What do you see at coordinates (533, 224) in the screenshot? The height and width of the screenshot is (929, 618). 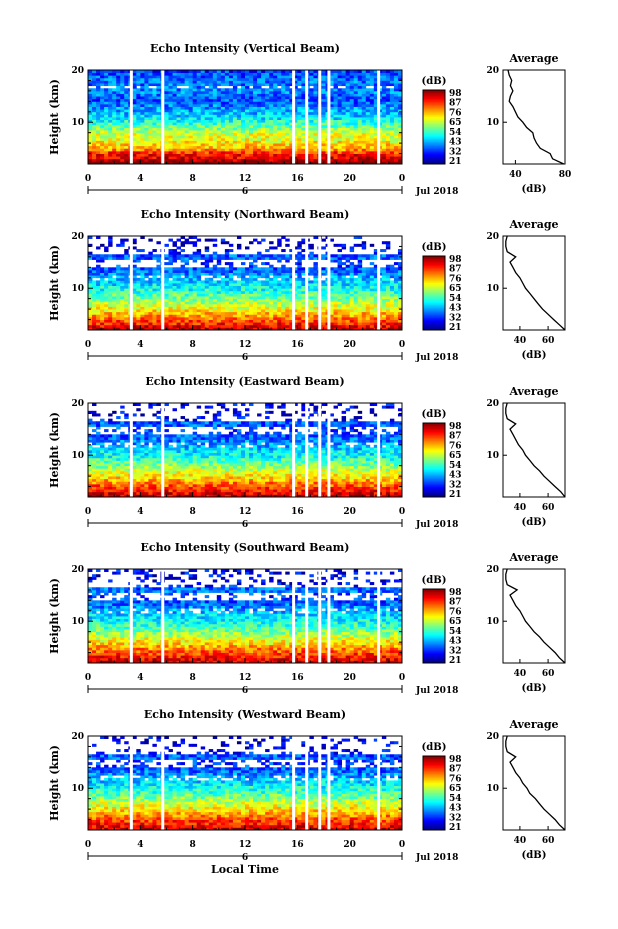 I see `average-title: Average` at bounding box center [533, 224].